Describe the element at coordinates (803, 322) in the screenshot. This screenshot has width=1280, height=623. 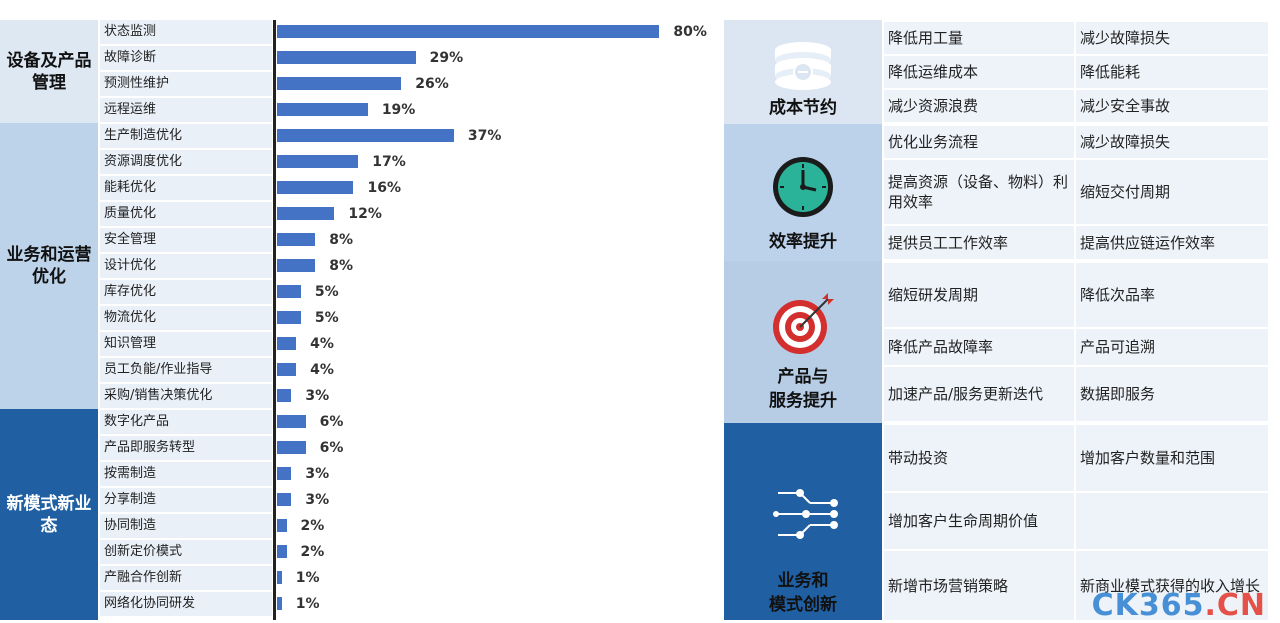
I see `target-icon` at that location.